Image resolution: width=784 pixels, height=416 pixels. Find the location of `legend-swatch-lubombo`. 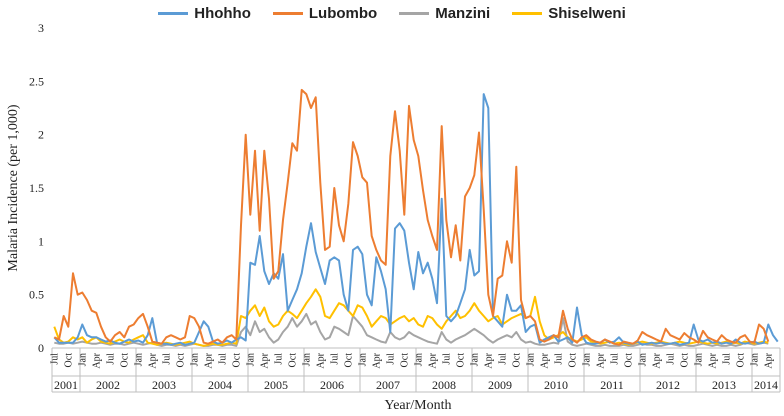

legend-swatch-lubombo is located at coordinates (287, 13).